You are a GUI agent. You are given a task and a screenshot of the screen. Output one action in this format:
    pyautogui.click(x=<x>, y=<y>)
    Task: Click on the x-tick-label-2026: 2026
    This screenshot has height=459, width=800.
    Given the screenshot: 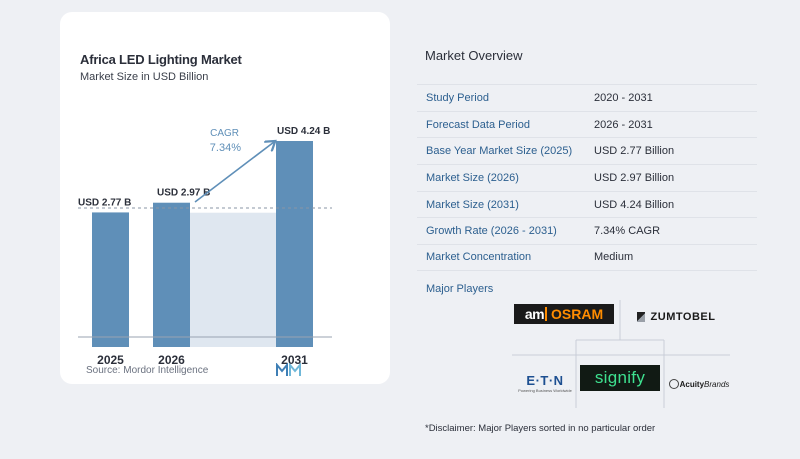 What is the action you would take?
    pyautogui.click(x=171, y=360)
    